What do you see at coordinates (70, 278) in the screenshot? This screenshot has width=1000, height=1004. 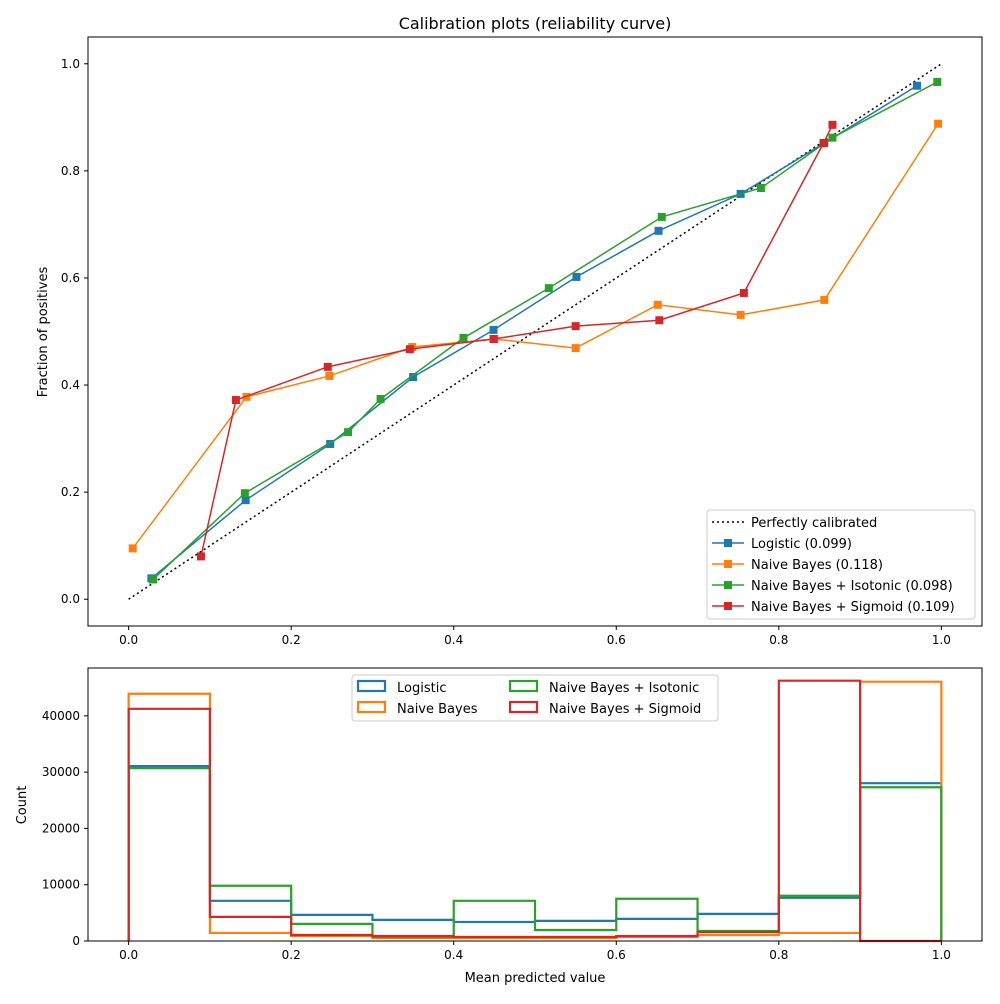 I see `y-tick-label: 0.6` at bounding box center [70, 278].